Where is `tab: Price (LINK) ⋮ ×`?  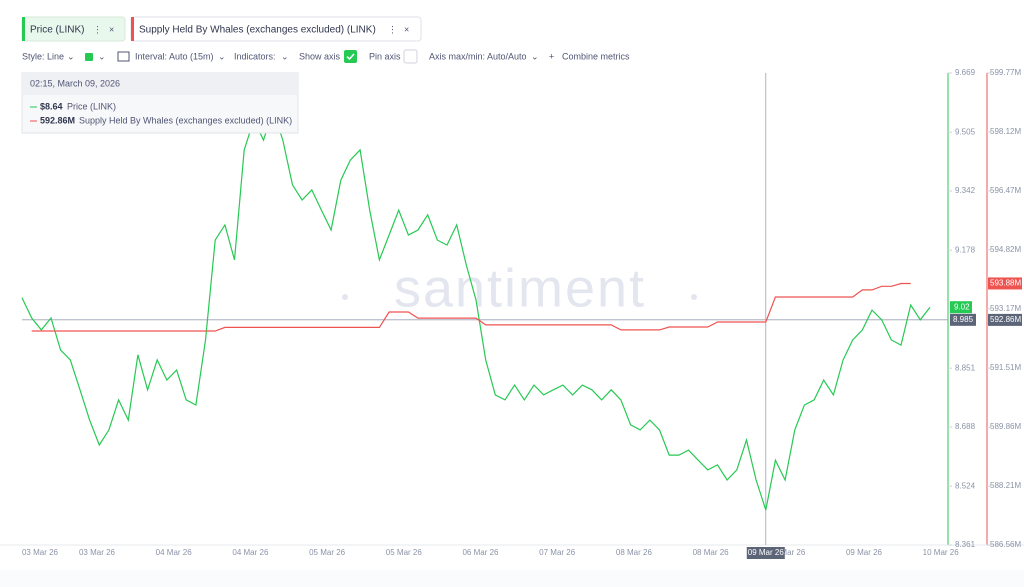 tab: Price (LINK) ⋮ × is located at coordinates (73, 29).